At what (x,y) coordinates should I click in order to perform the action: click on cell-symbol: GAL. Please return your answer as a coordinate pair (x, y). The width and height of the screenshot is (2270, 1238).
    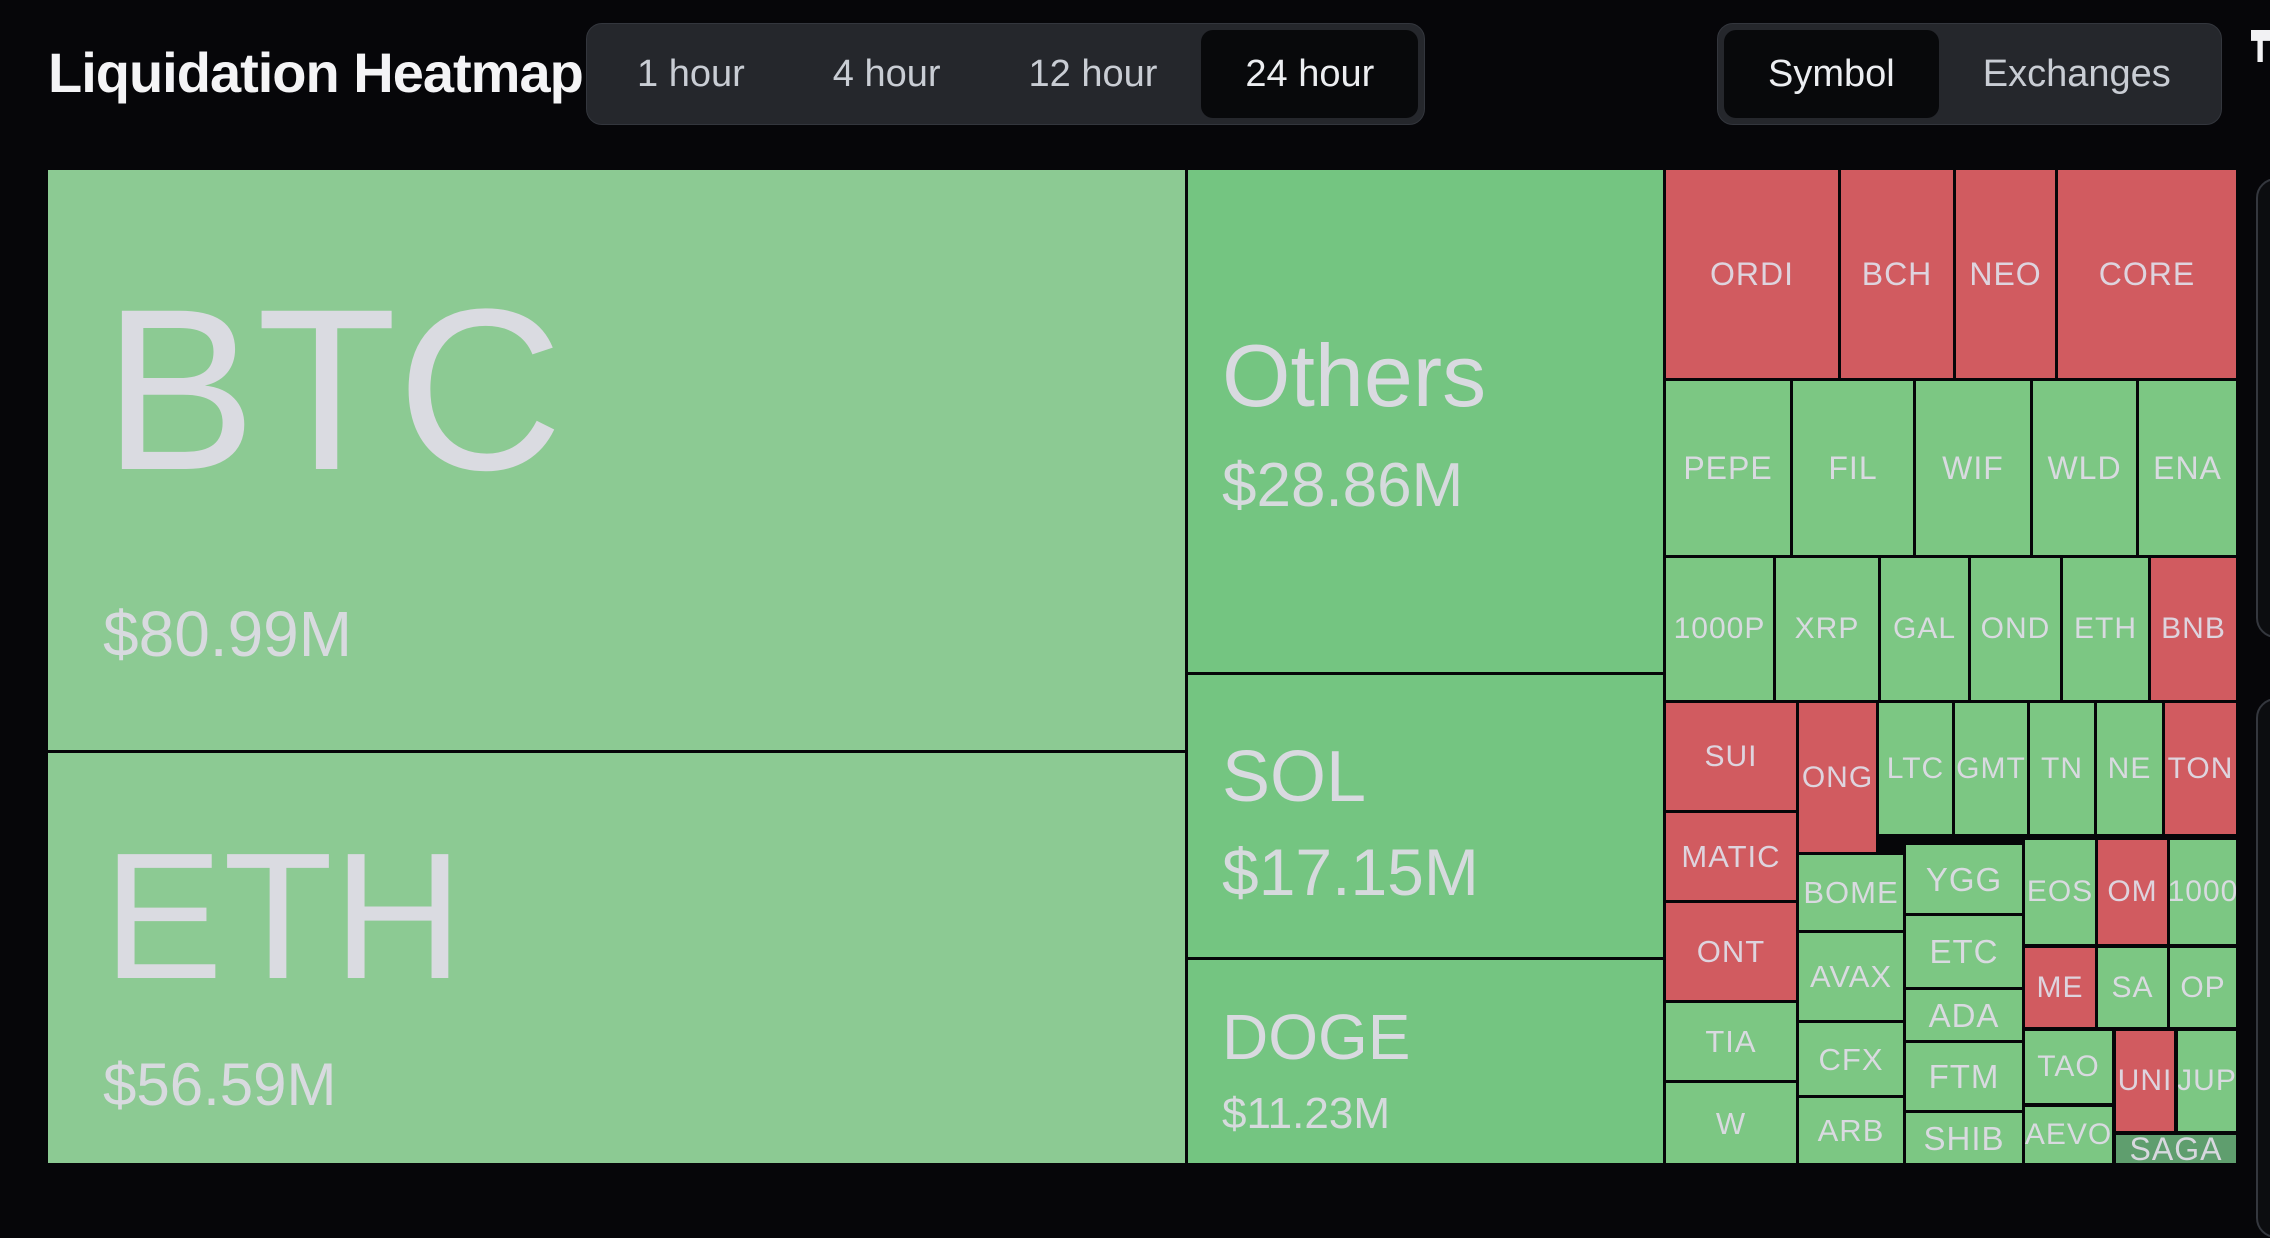
    Looking at the image, I should click on (1924, 628).